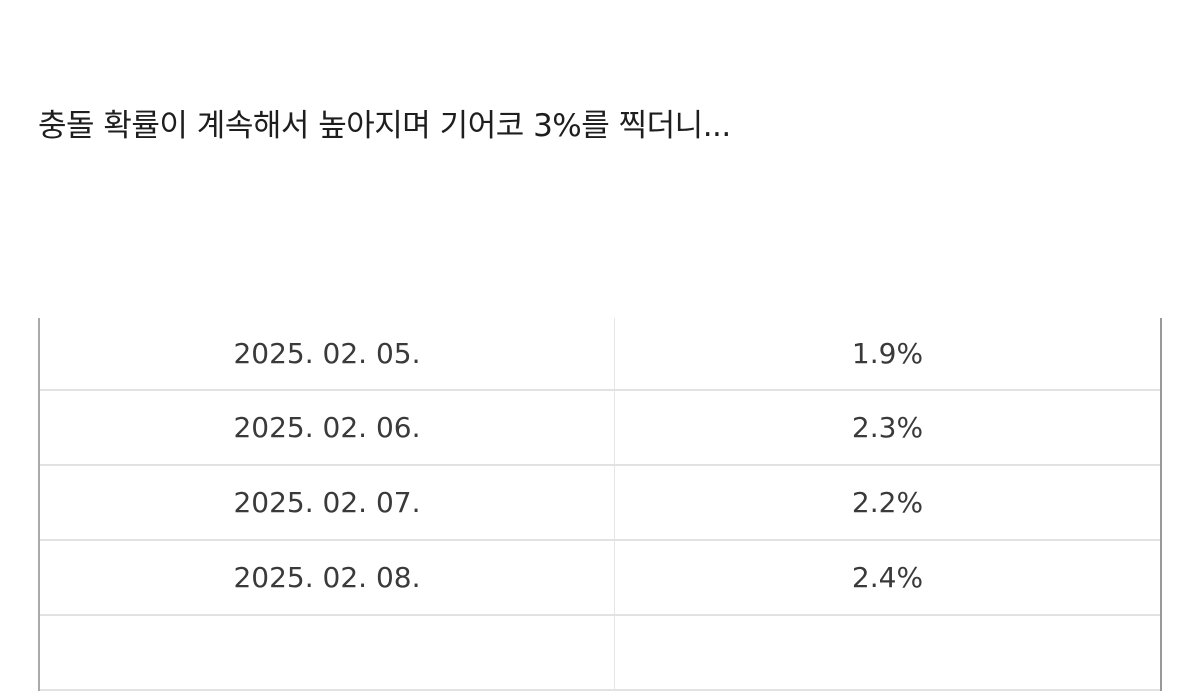 The width and height of the screenshot is (1200, 691). Describe the element at coordinates (887, 353) in the screenshot. I see `value-cell: 1.9%` at that location.